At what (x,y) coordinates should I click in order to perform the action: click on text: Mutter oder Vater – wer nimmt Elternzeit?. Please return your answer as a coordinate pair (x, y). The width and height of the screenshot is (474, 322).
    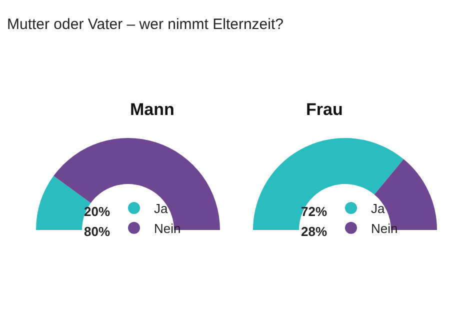
    Looking at the image, I should click on (145, 24).